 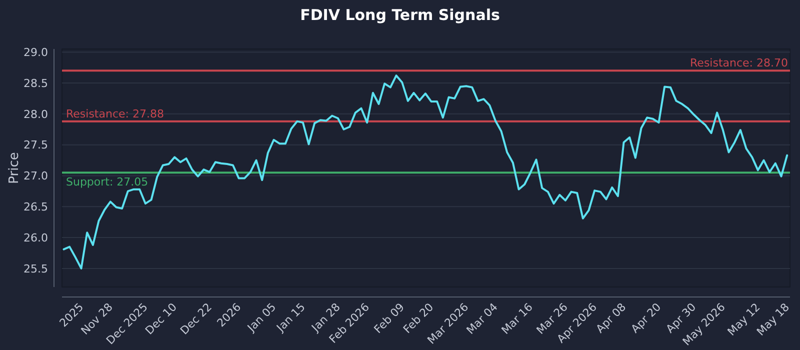 What do you see at coordinates (36, 237) in the screenshot?
I see `y-tick-label: 26.0` at bounding box center [36, 237].